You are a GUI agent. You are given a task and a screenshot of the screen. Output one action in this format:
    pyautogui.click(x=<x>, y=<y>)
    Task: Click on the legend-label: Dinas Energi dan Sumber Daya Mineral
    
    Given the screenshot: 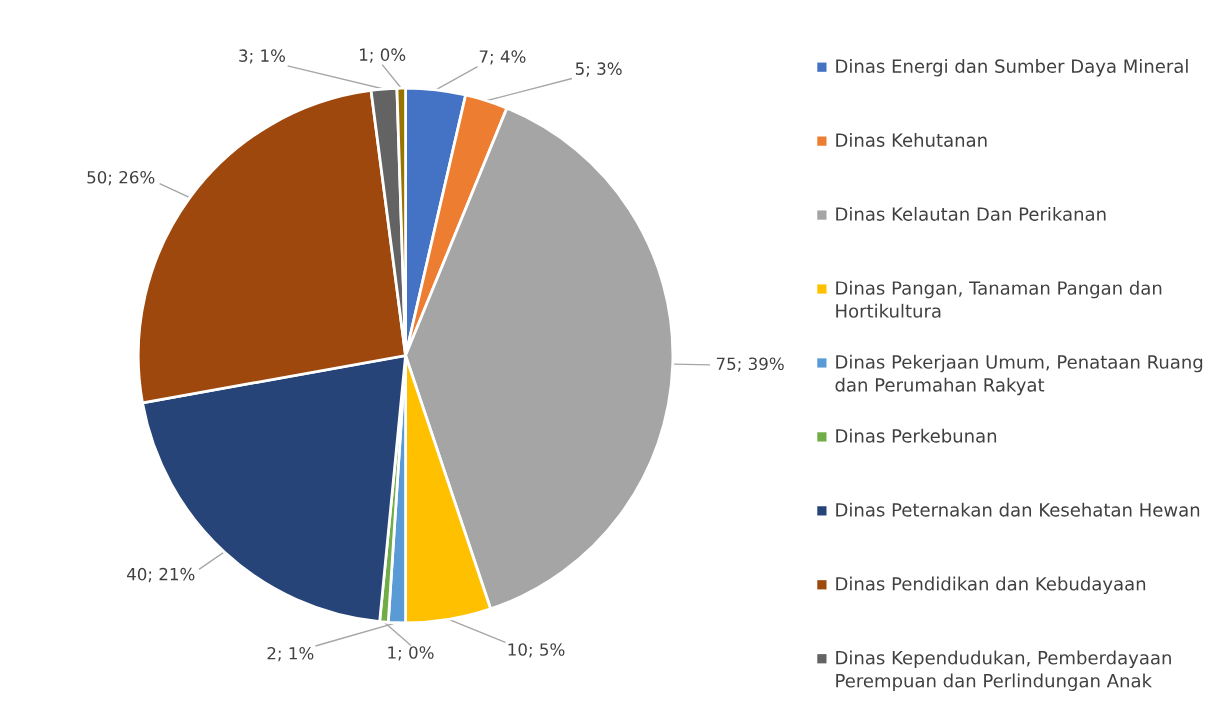 What is the action you would take?
    pyautogui.click(x=1012, y=68)
    